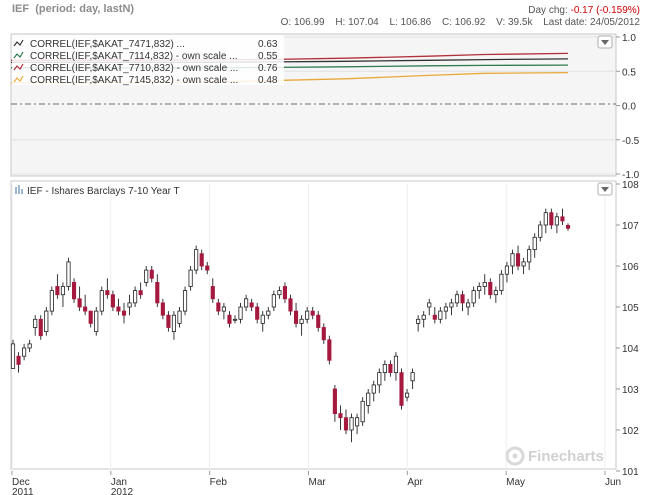  Describe the element at coordinates (630, 267) in the screenshot. I see `price-tick-label: 106` at that location.